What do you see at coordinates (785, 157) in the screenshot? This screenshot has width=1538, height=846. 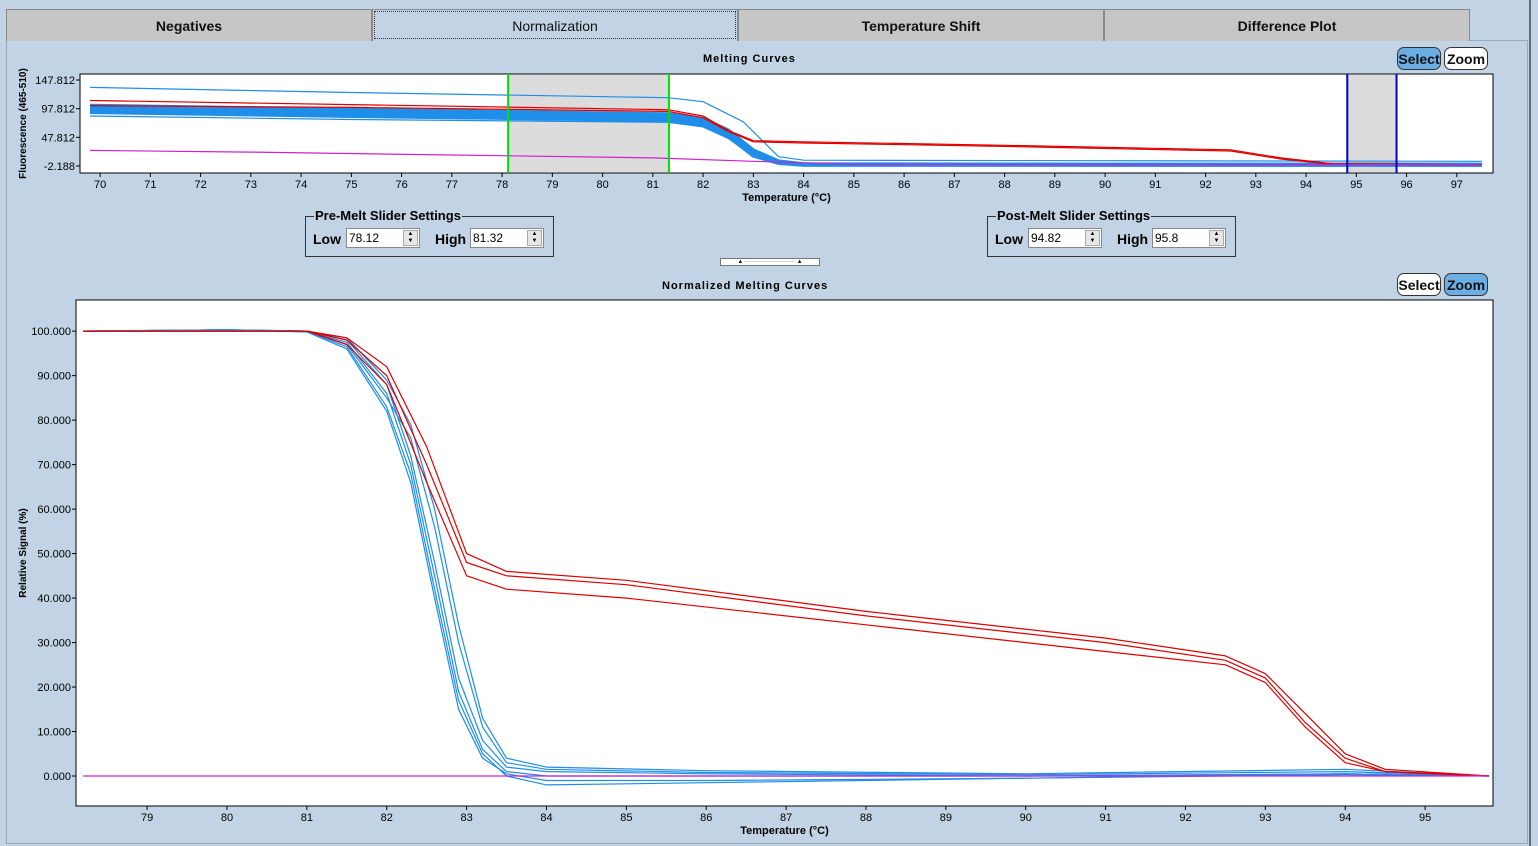 I see `series-negative` at bounding box center [785, 157].